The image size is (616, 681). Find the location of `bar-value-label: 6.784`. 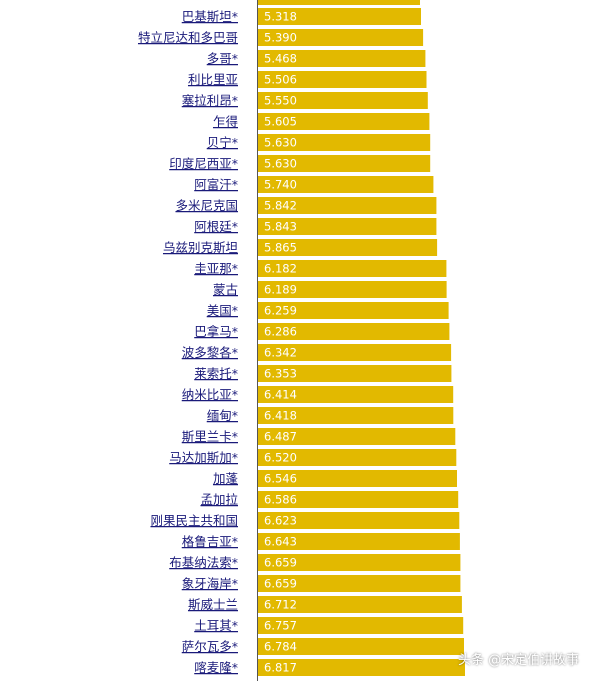

bar-value-label: 6.784 is located at coordinates (280, 647).